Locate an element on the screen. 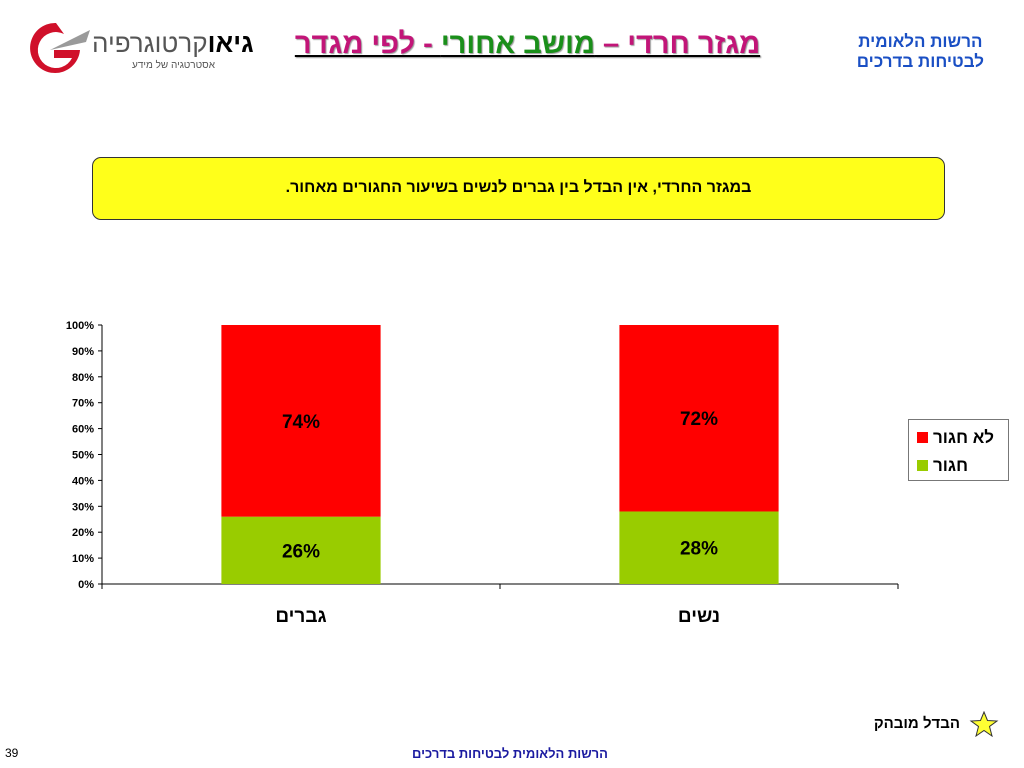 The image size is (1024, 768). category-label: גברים is located at coordinates (300, 616).